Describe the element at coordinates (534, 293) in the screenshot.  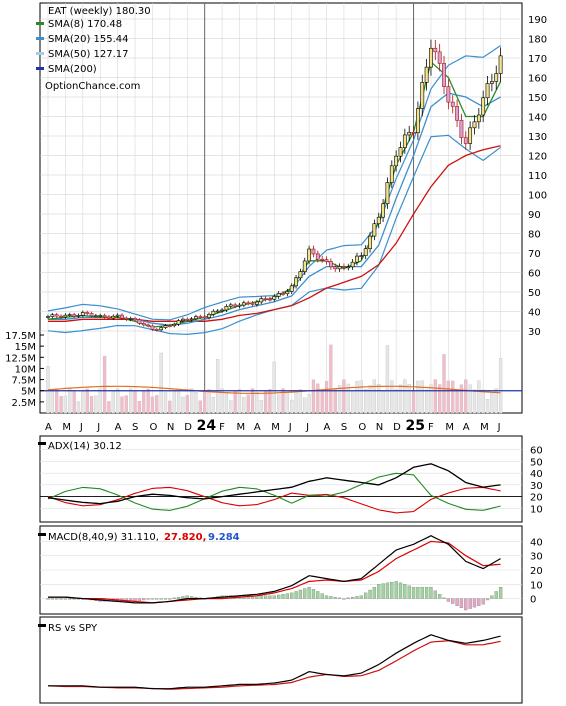
I see `price-tick-label: 50` at that location.